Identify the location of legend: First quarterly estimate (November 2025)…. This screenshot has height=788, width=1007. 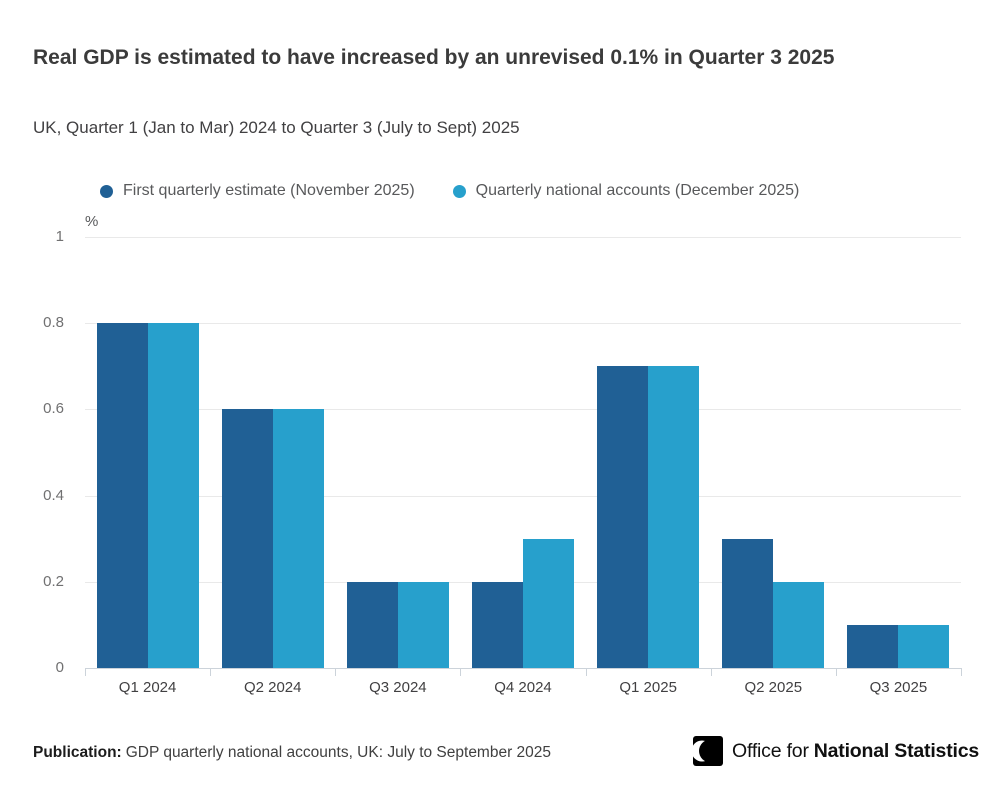
(449, 191).